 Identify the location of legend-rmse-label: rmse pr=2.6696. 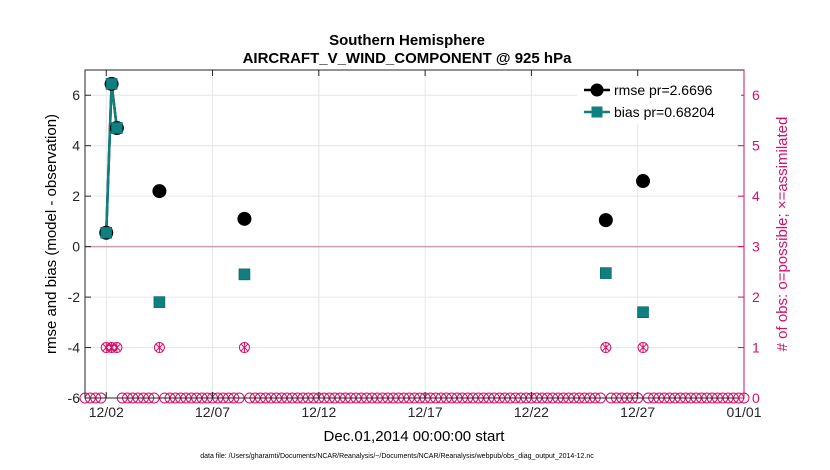
(663, 90).